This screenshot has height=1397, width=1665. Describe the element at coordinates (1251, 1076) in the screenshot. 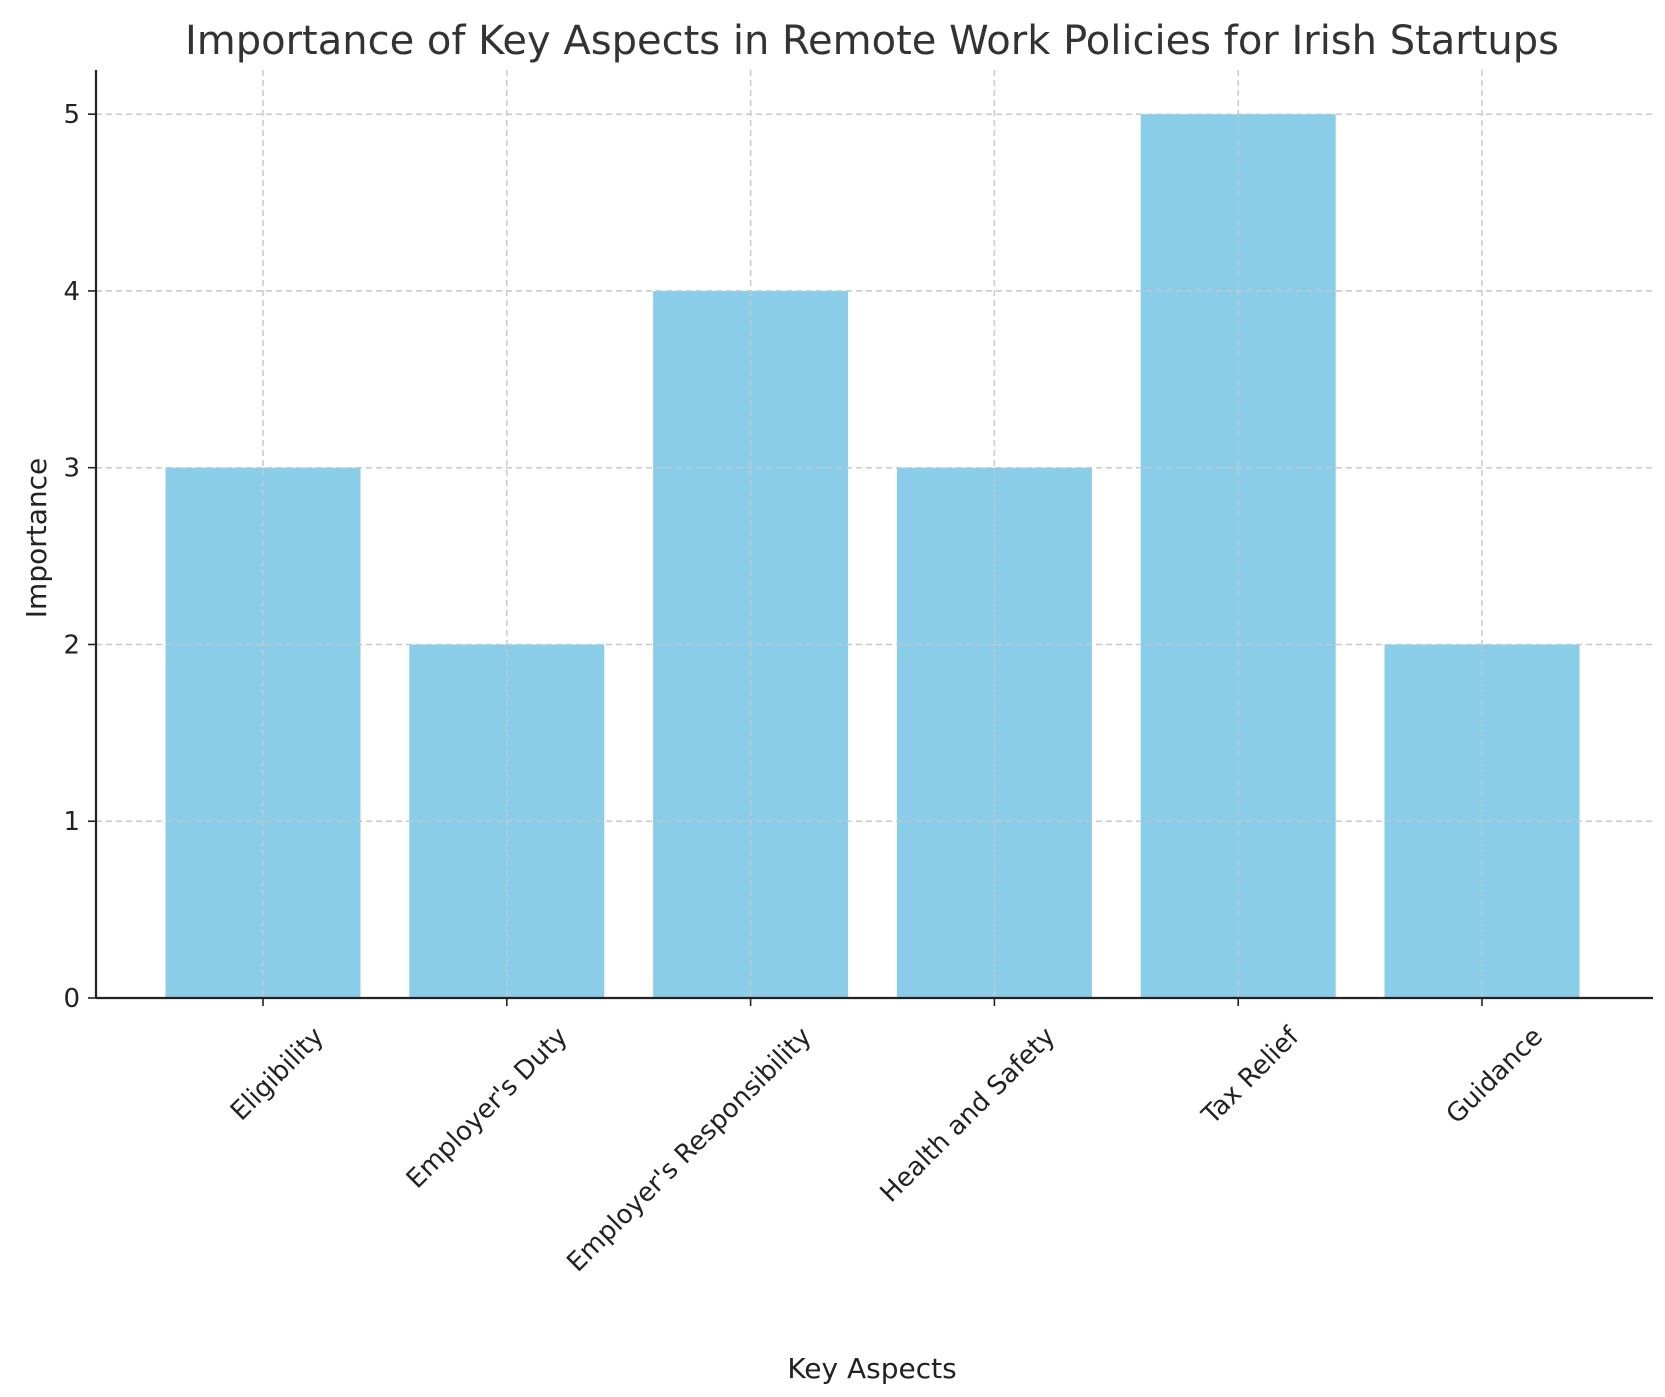

I see `x-tick-label: Tax Relief` at that location.